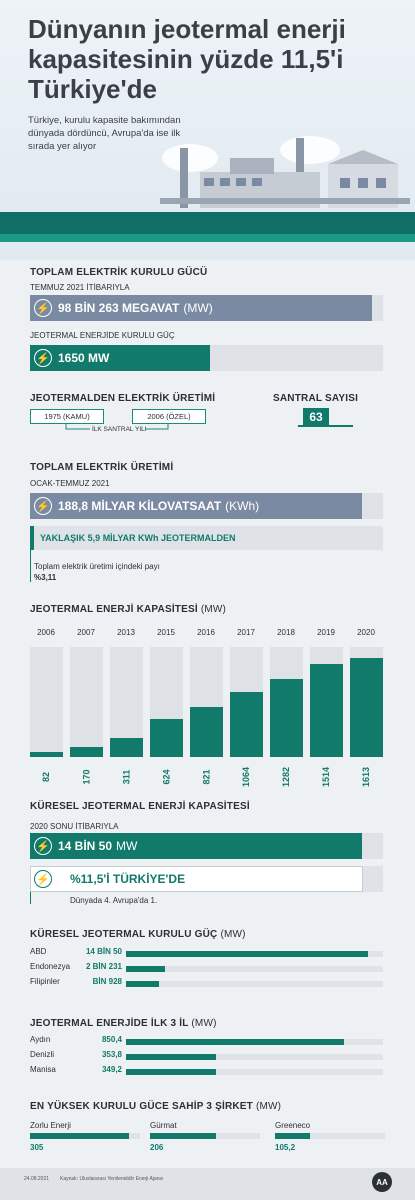 The width and height of the screenshot is (415, 1200). Describe the element at coordinates (80, 287) in the screenshot. I see `total-installed-date: TEMMUZ 2021 İTİBARIYLA` at that location.